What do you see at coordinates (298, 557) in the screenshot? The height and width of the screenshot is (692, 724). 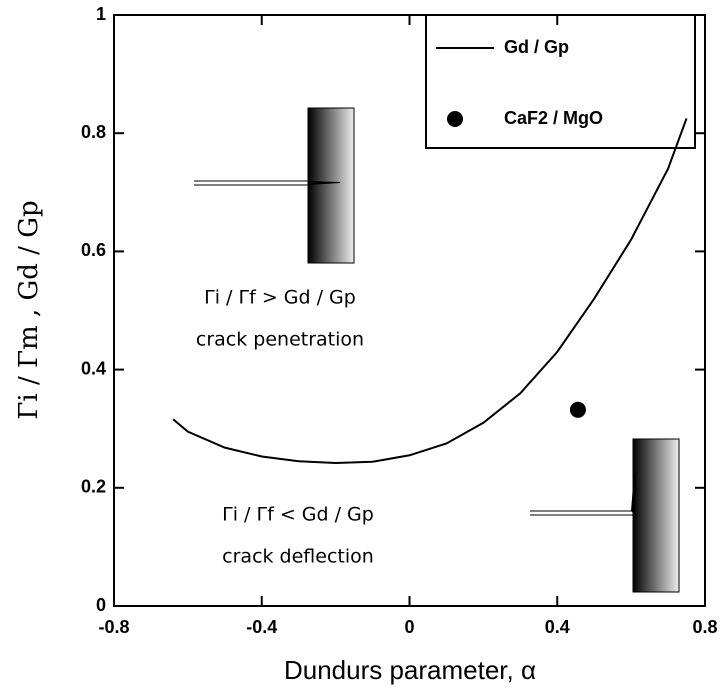 I see `annotation: crack deflection` at bounding box center [298, 557].